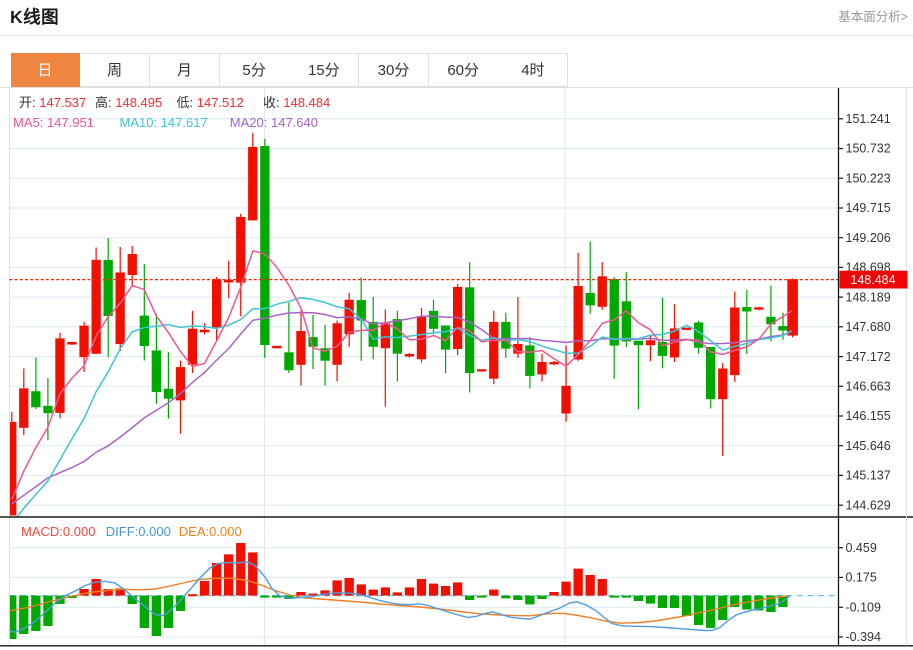  Describe the element at coordinates (868, 297) in the screenshot. I see `svg-text: 148.189` at that location.